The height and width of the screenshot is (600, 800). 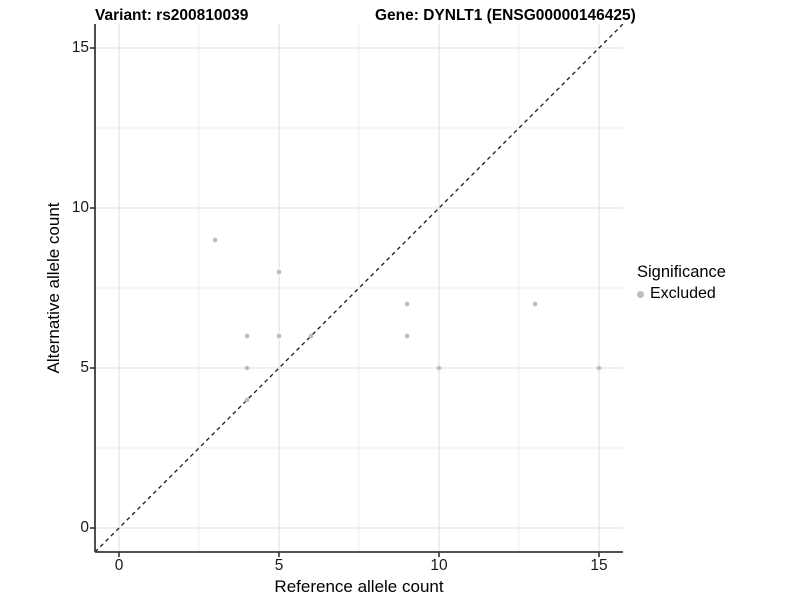 What do you see at coordinates (681, 283) in the screenshot?
I see `legend: Significance Excluded` at bounding box center [681, 283].